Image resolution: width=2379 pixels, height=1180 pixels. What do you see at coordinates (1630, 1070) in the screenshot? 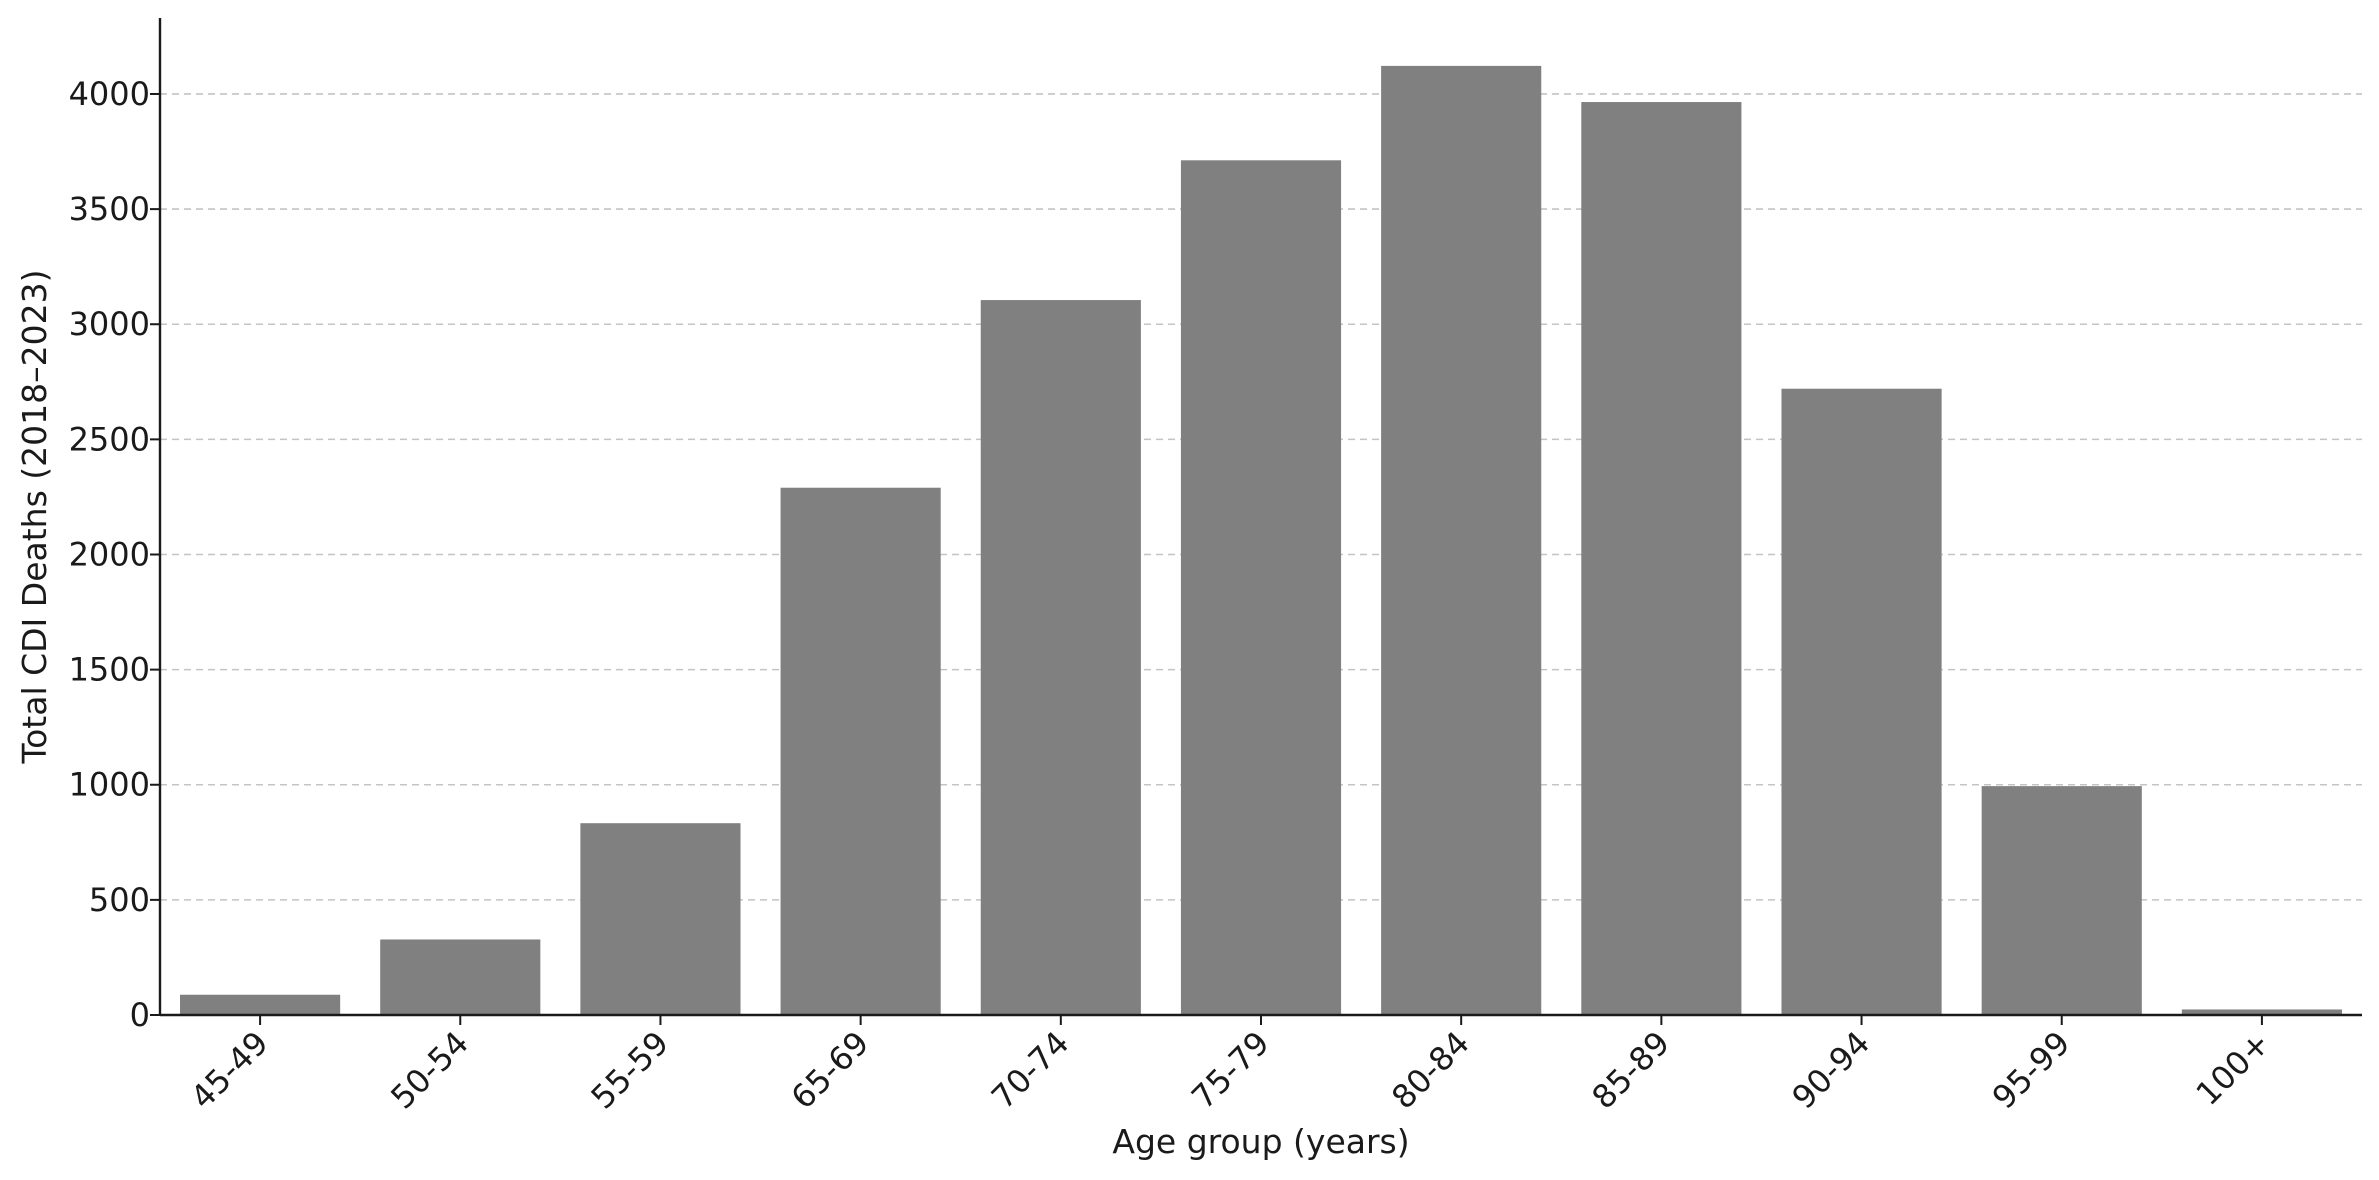
I see `x-tick-label: 85-89` at bounding box center [1630, 1070].